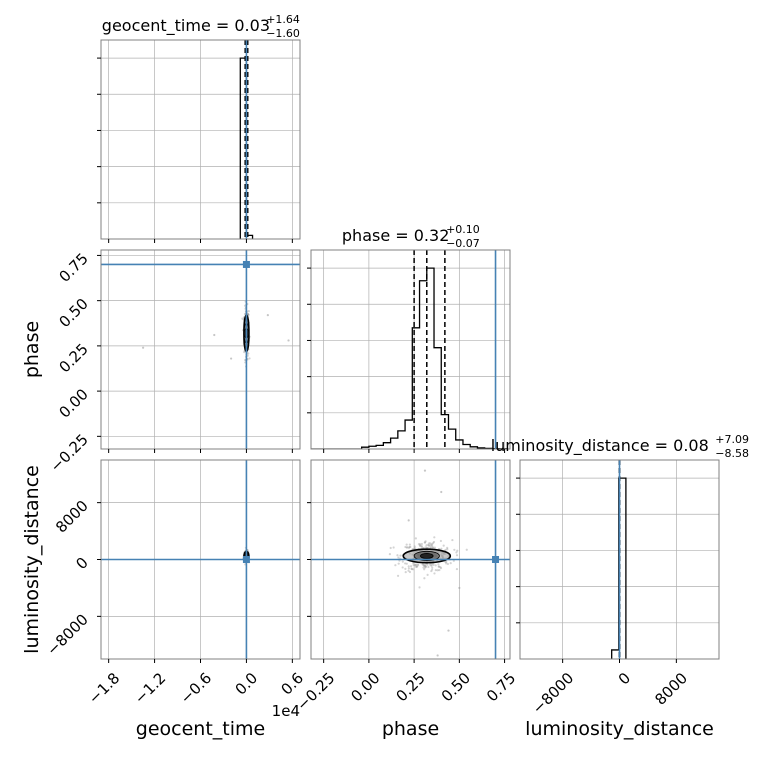 The width and height of the screenshot is (760, 760). What do you see at coordinates (501, 687) in the screenshot?
I see `x-tick-label: 0.75` at bounding box center [501, 687].